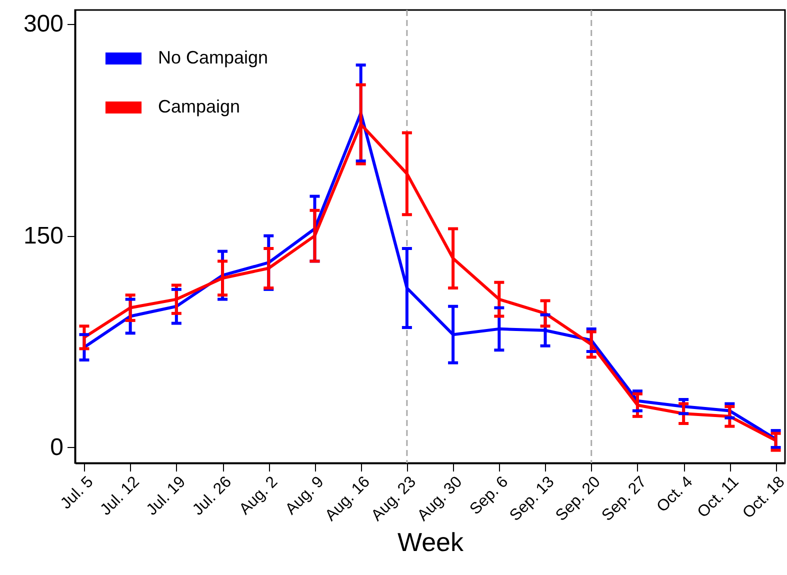 Image resolution: width=787 pixels, height=575 pixels. What do you see at coordinates (77, 493) in the screenshot?
I see `x-tick-label: Jul. 5` at bounding box center [77, 493].